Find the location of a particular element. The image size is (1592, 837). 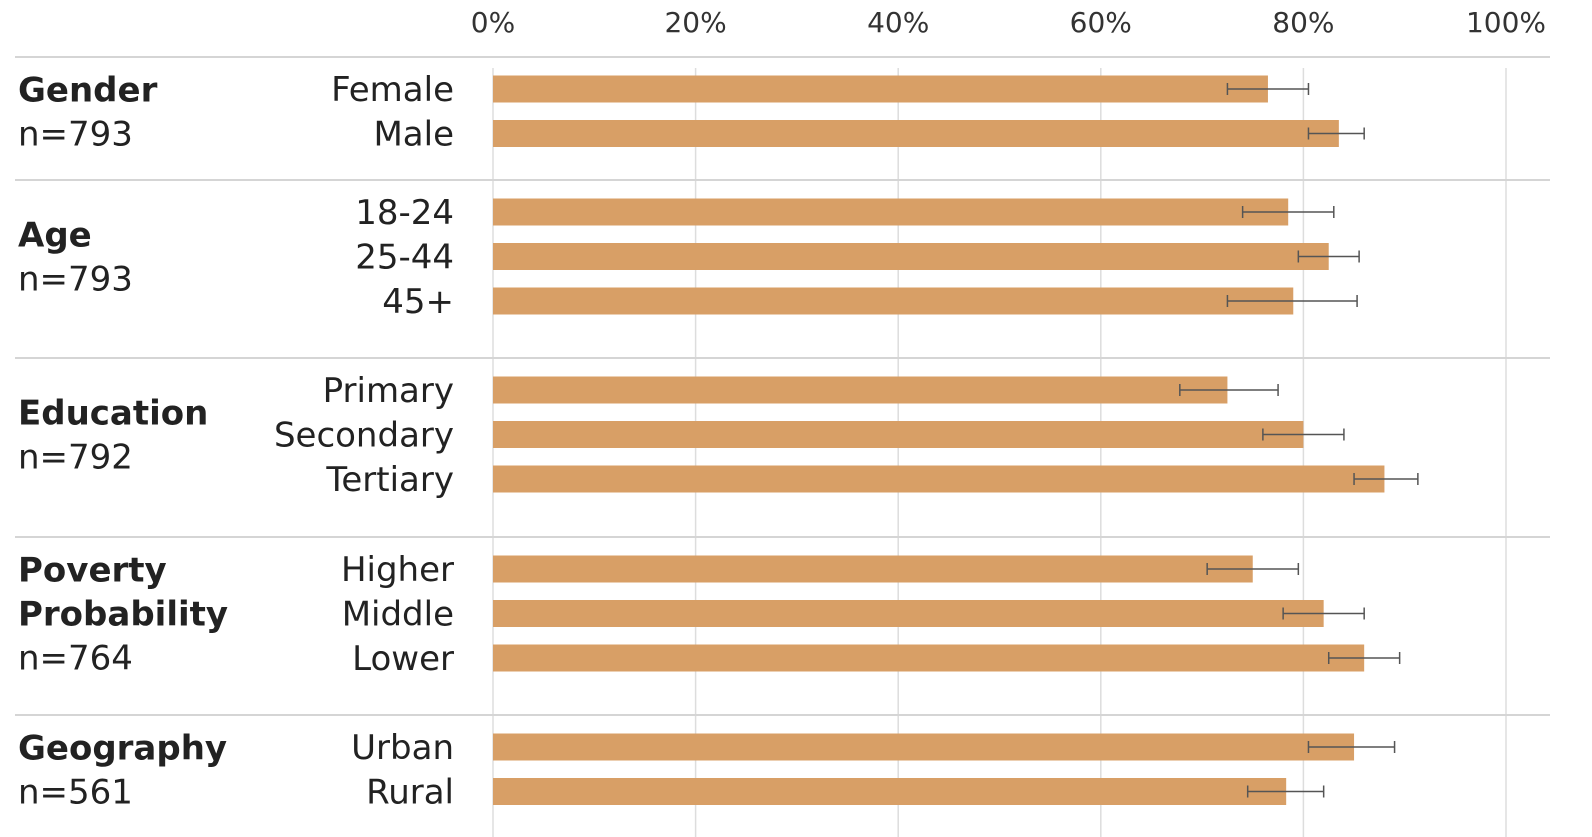

group-title: Poverty is located at coordinates (92, 571).